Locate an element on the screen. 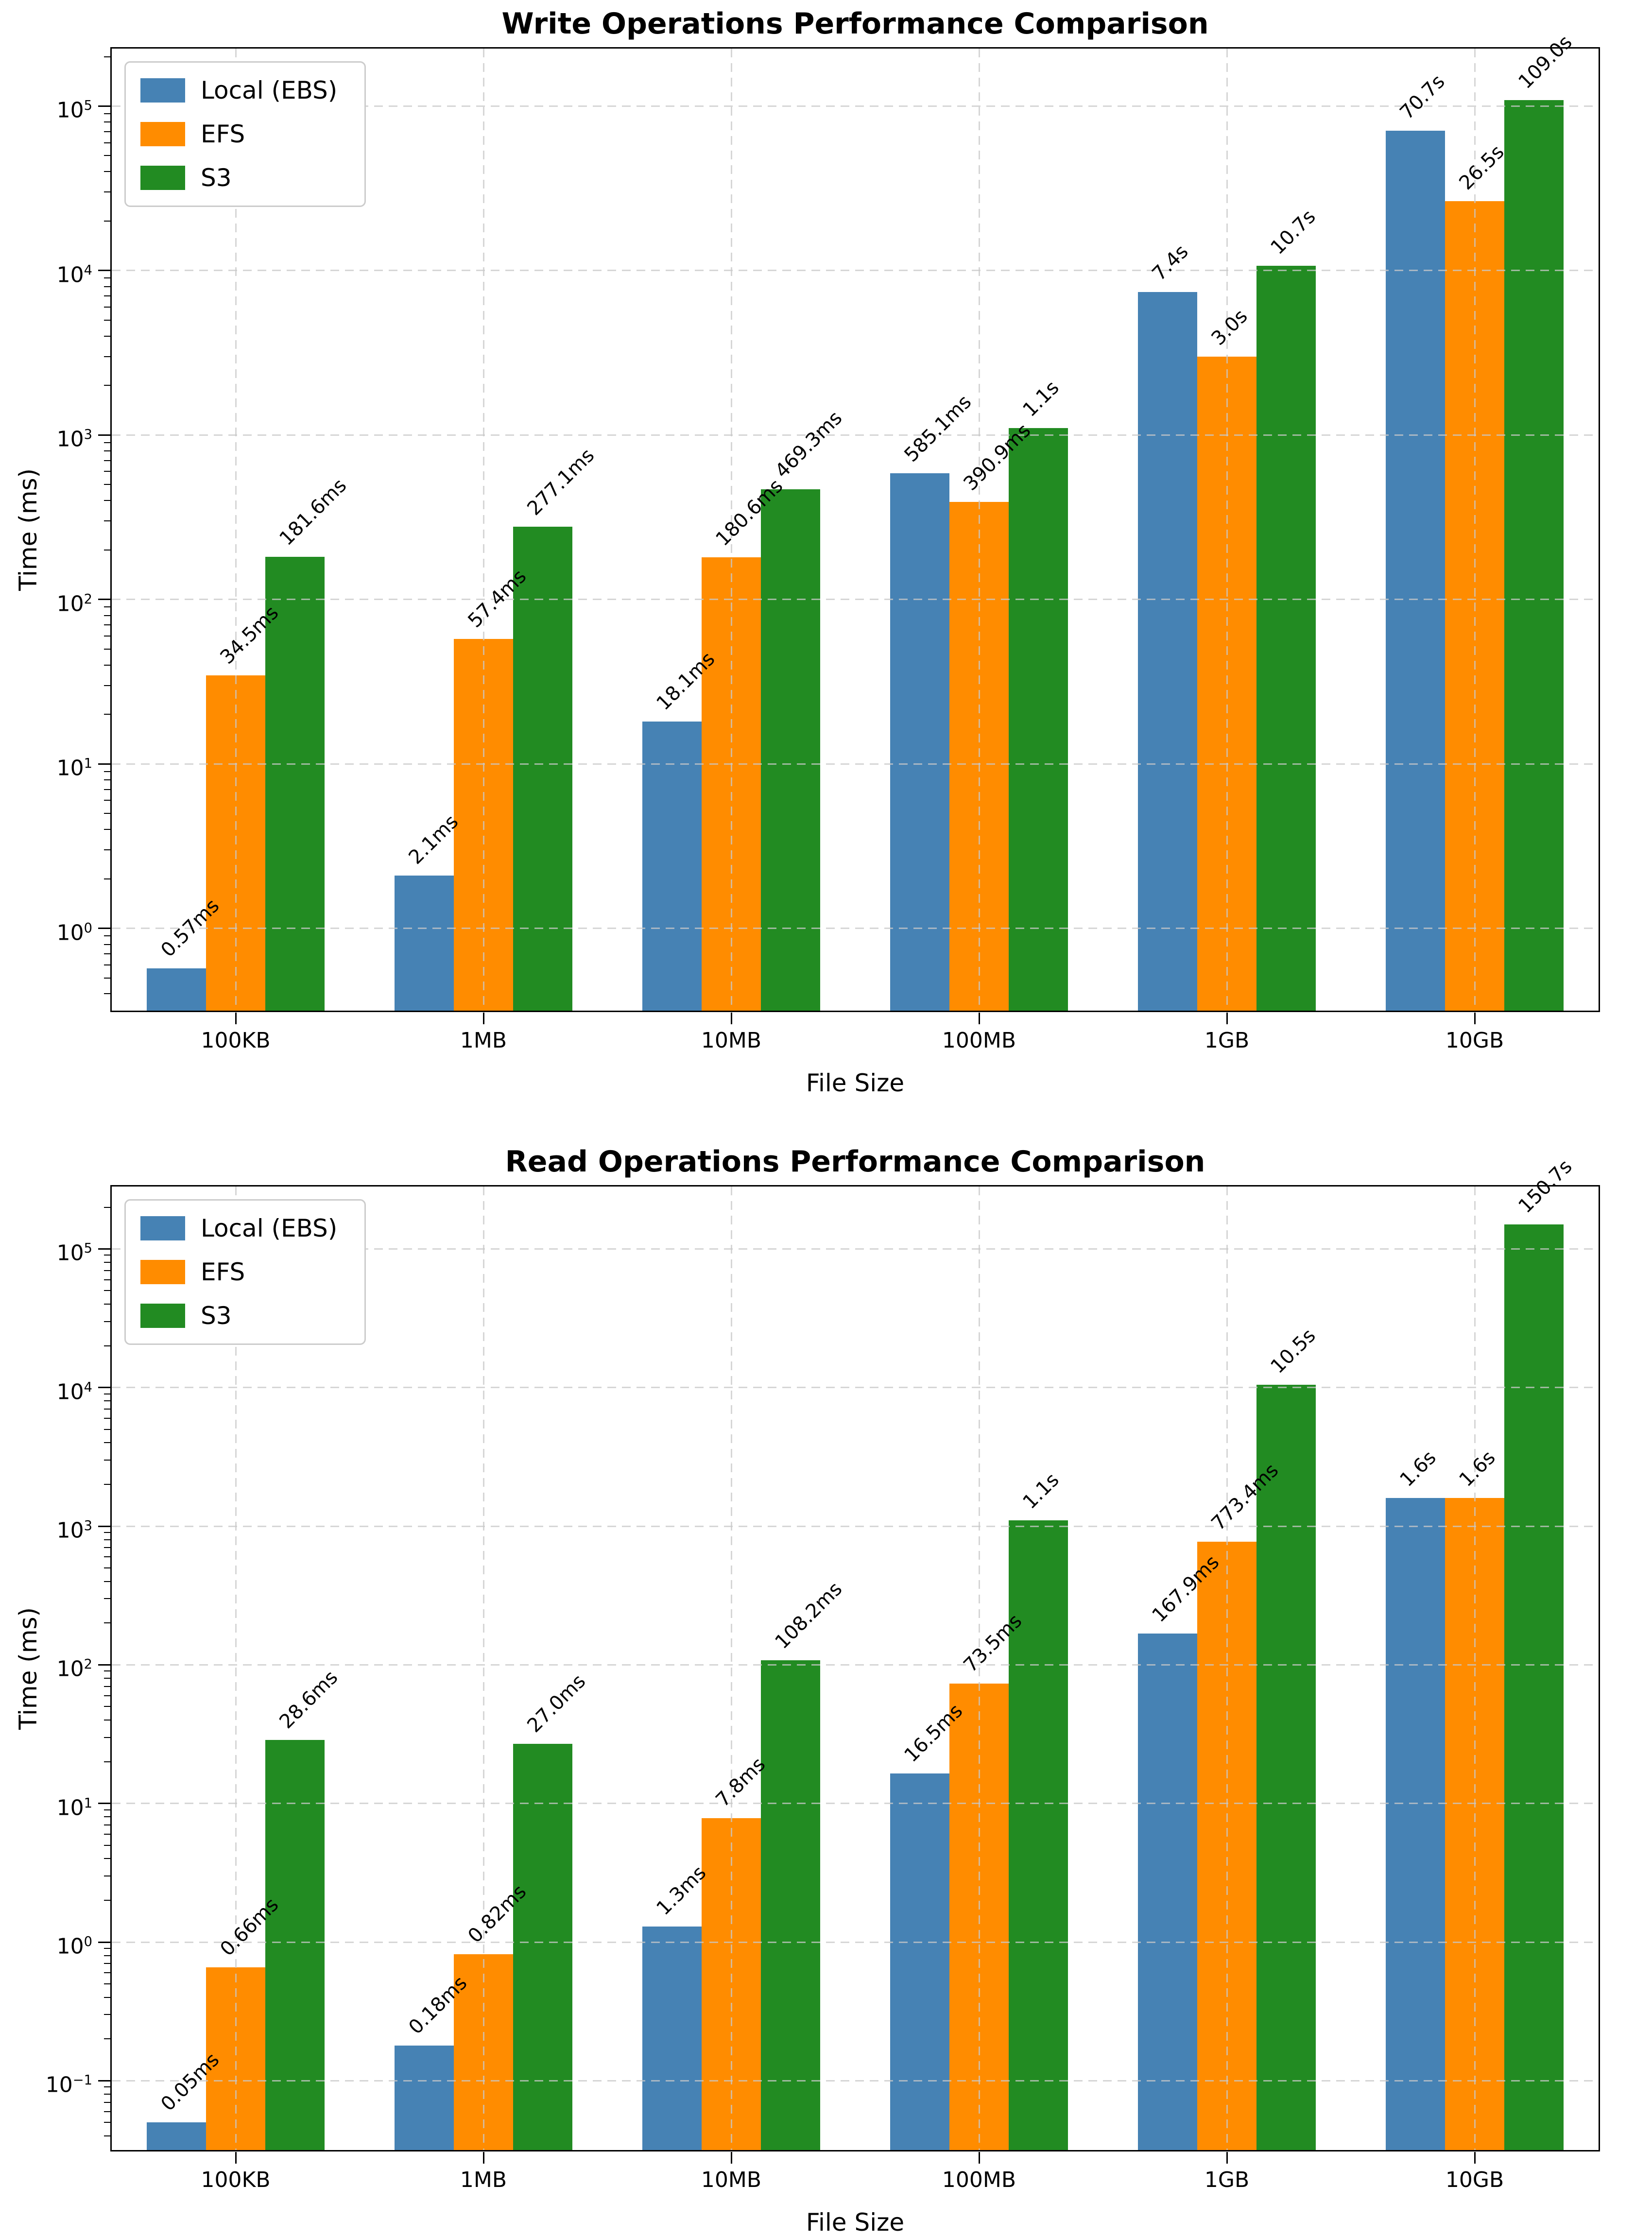 The image size is (1652, 2237). bar-value-label: 585.1ms is located at coordinates (938, 429).